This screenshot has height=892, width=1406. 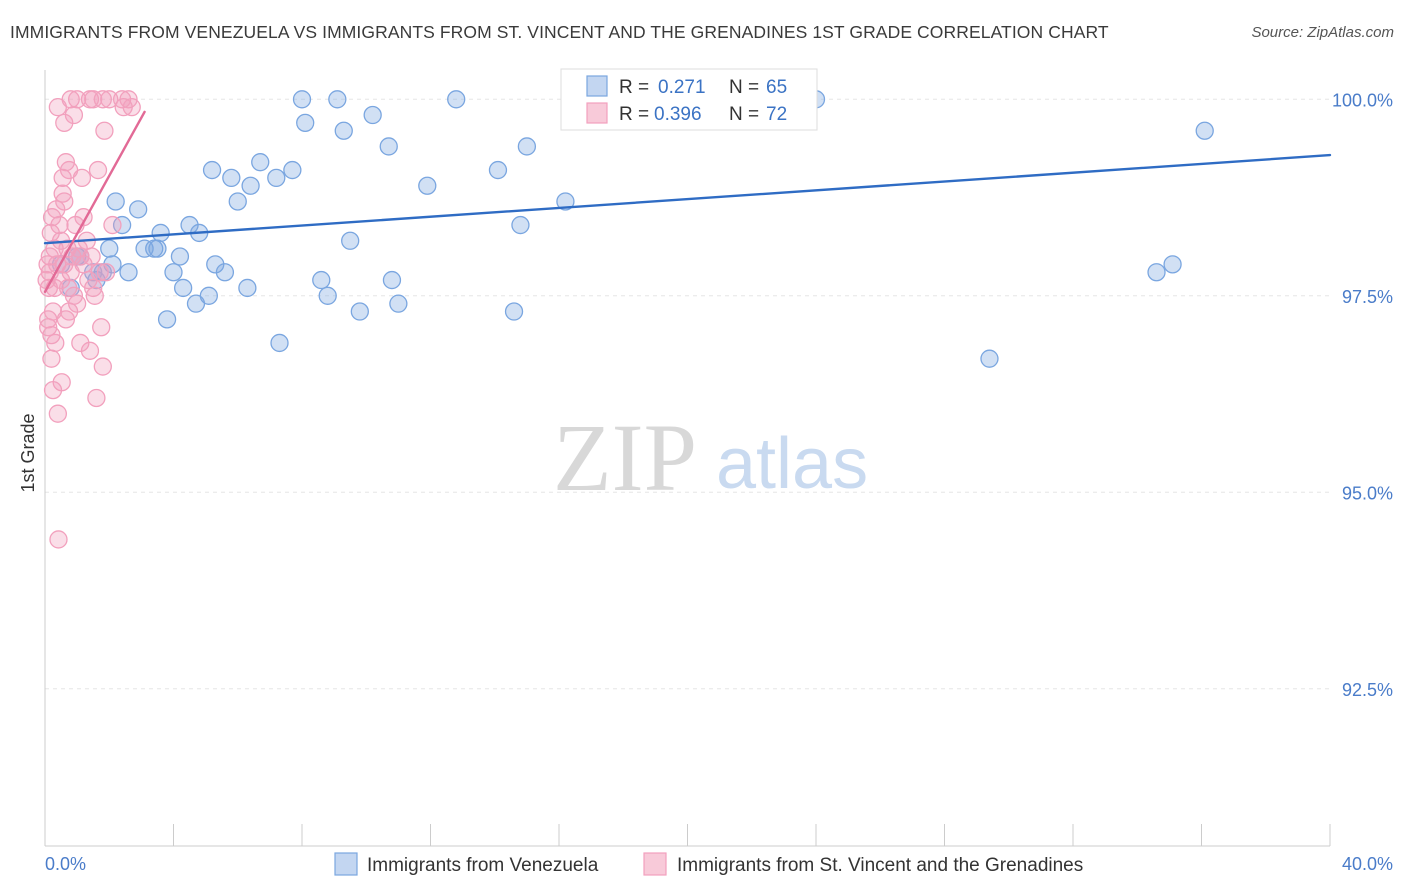 I want to click on legend-r-label-2: R =, so click(x=634, y=114).